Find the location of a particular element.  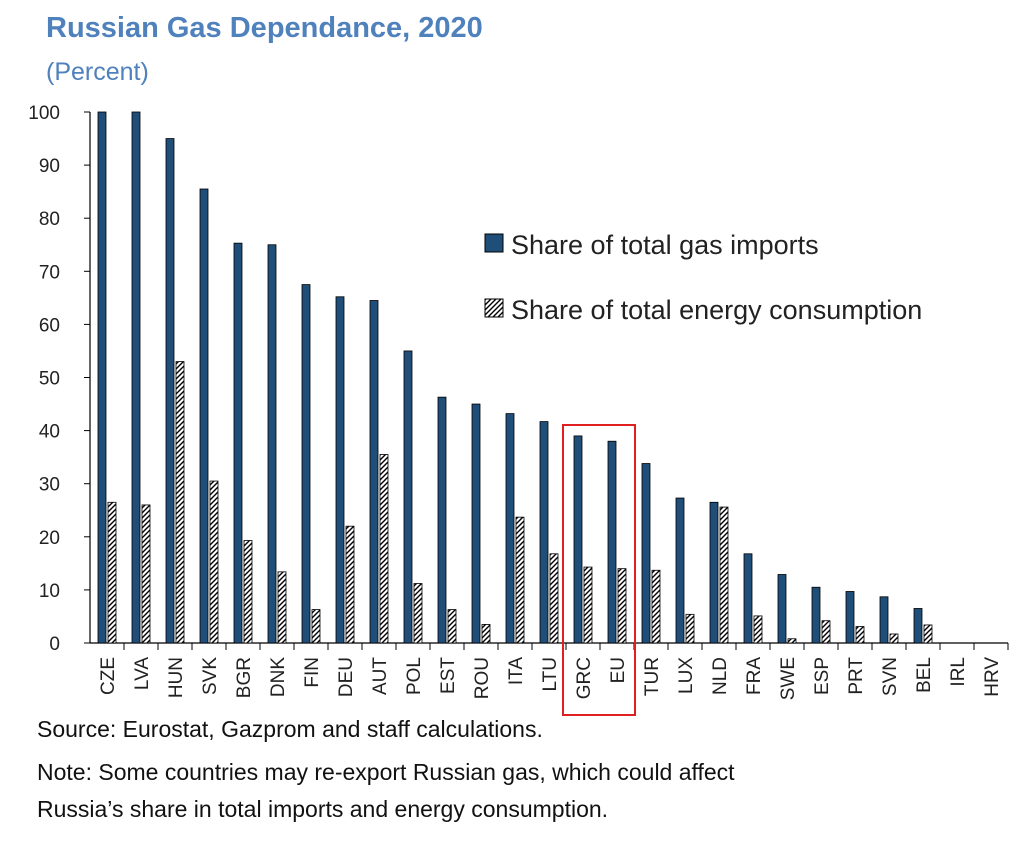

bar-gas-imports-bel is located at coordinates (918, 626).